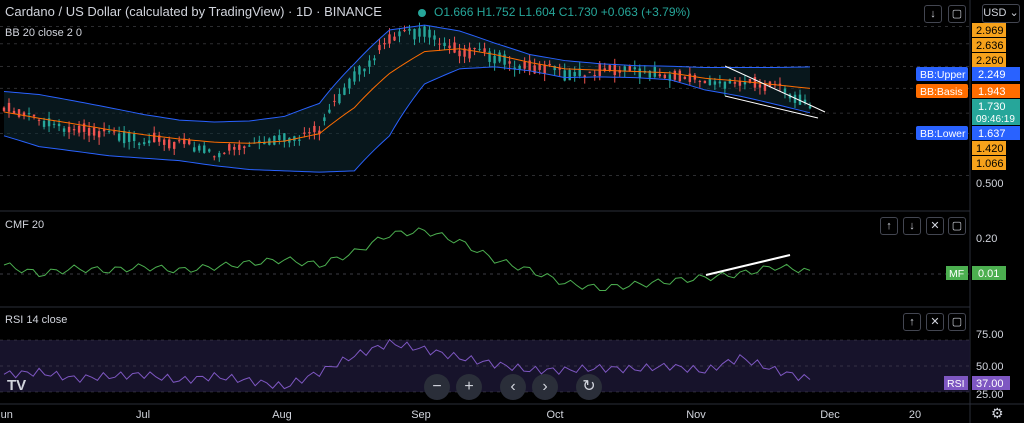 The image size is (1024, 423). What do you see at coordinates (992, 134) in the screenshot?
I see `price-tag-value: 1.637` at bounding box center [992, 134].